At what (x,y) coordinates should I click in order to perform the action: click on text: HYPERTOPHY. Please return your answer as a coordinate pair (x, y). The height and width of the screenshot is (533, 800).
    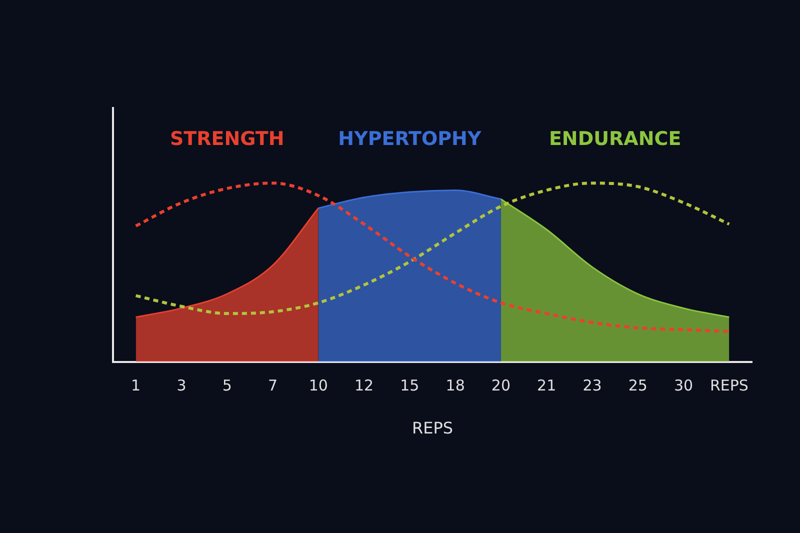
    Looking at the image, I should click on (410, 139).